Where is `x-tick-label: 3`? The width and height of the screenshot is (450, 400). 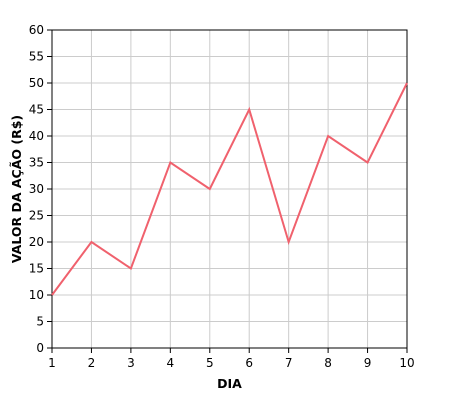
x-tick-label: 3 is located at coordinates (131, 363).